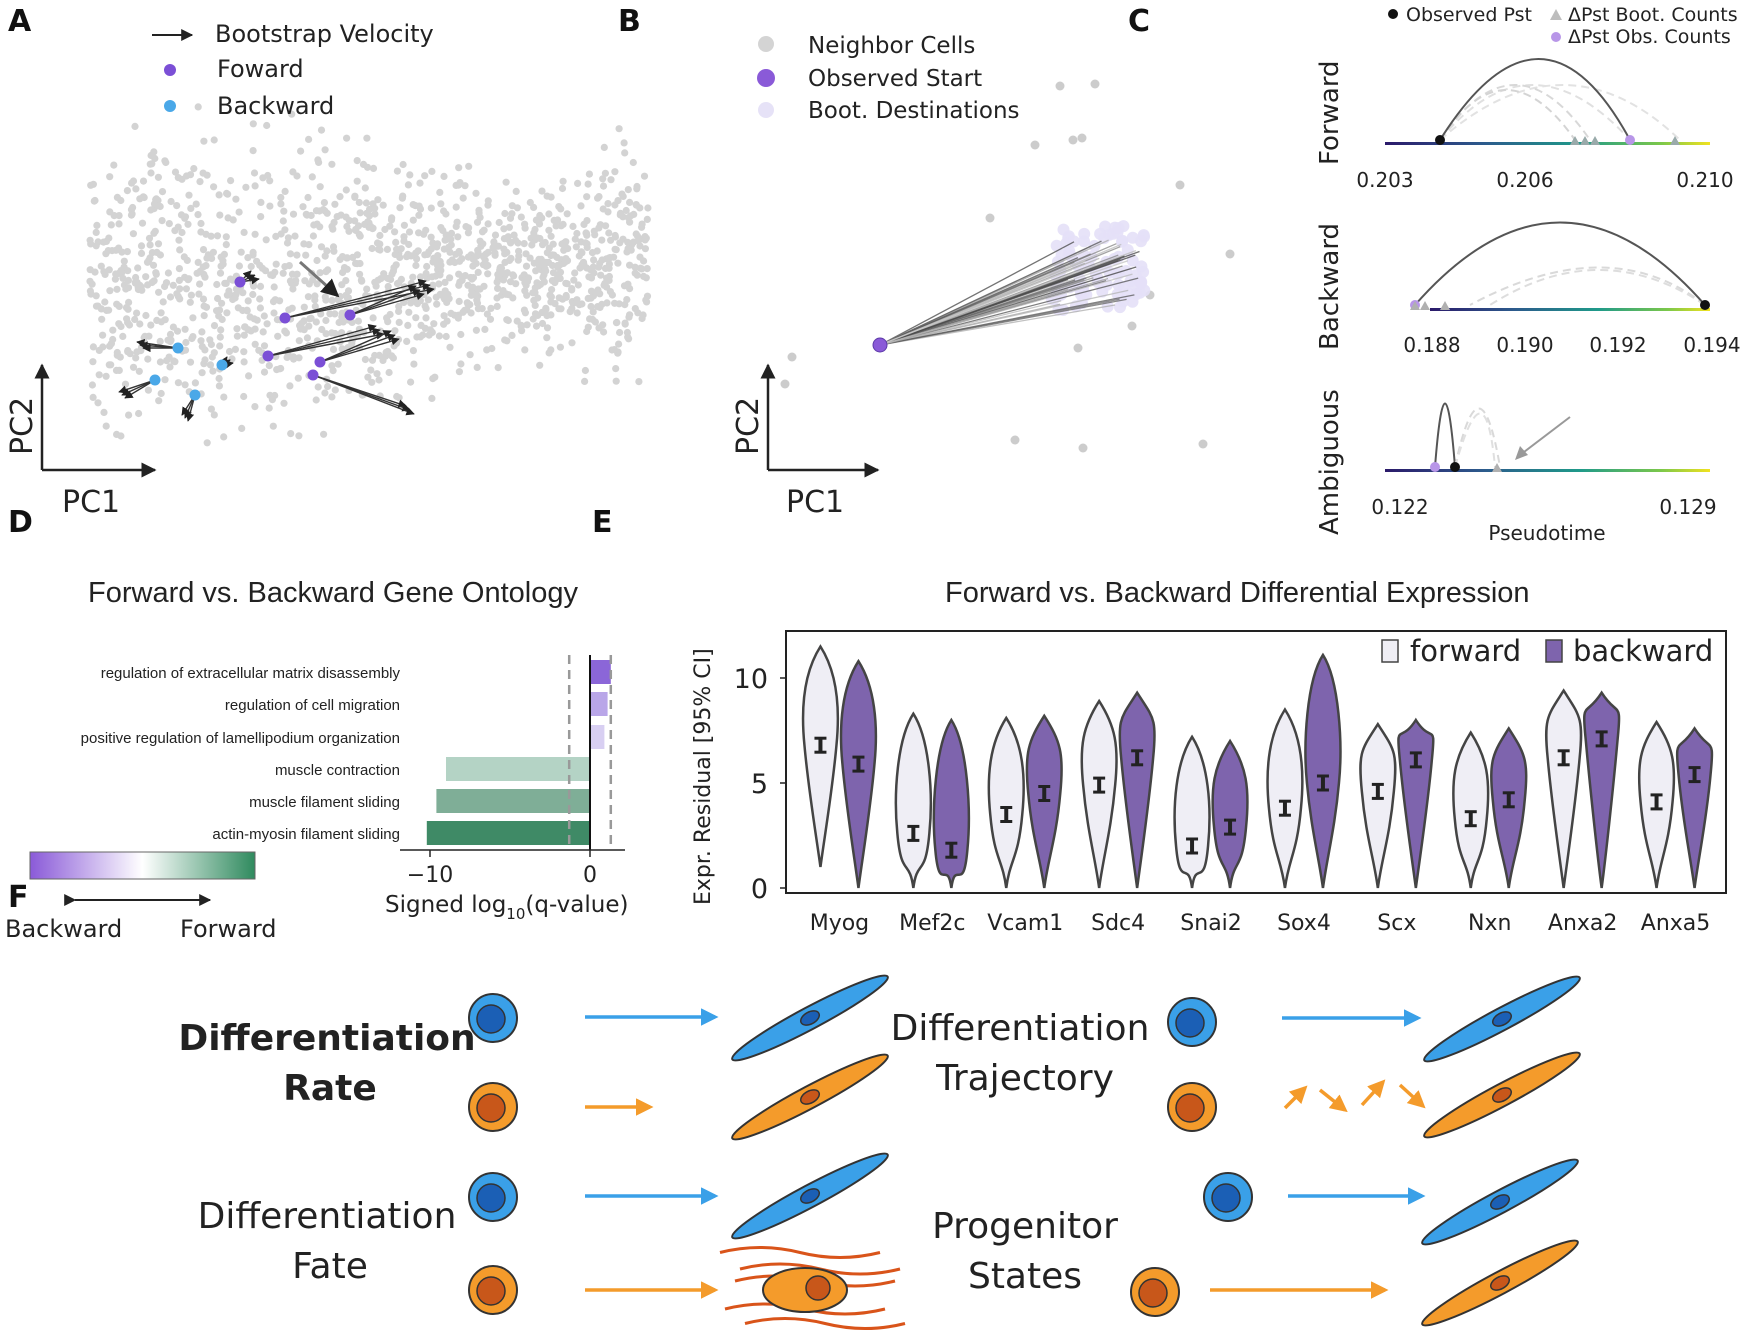 Image resolution: width=1743 pixels, height=1339 pixels. What do you see at coordinates (590, 875) in the screenshot?
I see `x-tick-label: 0` at bounding box center [590, 875].